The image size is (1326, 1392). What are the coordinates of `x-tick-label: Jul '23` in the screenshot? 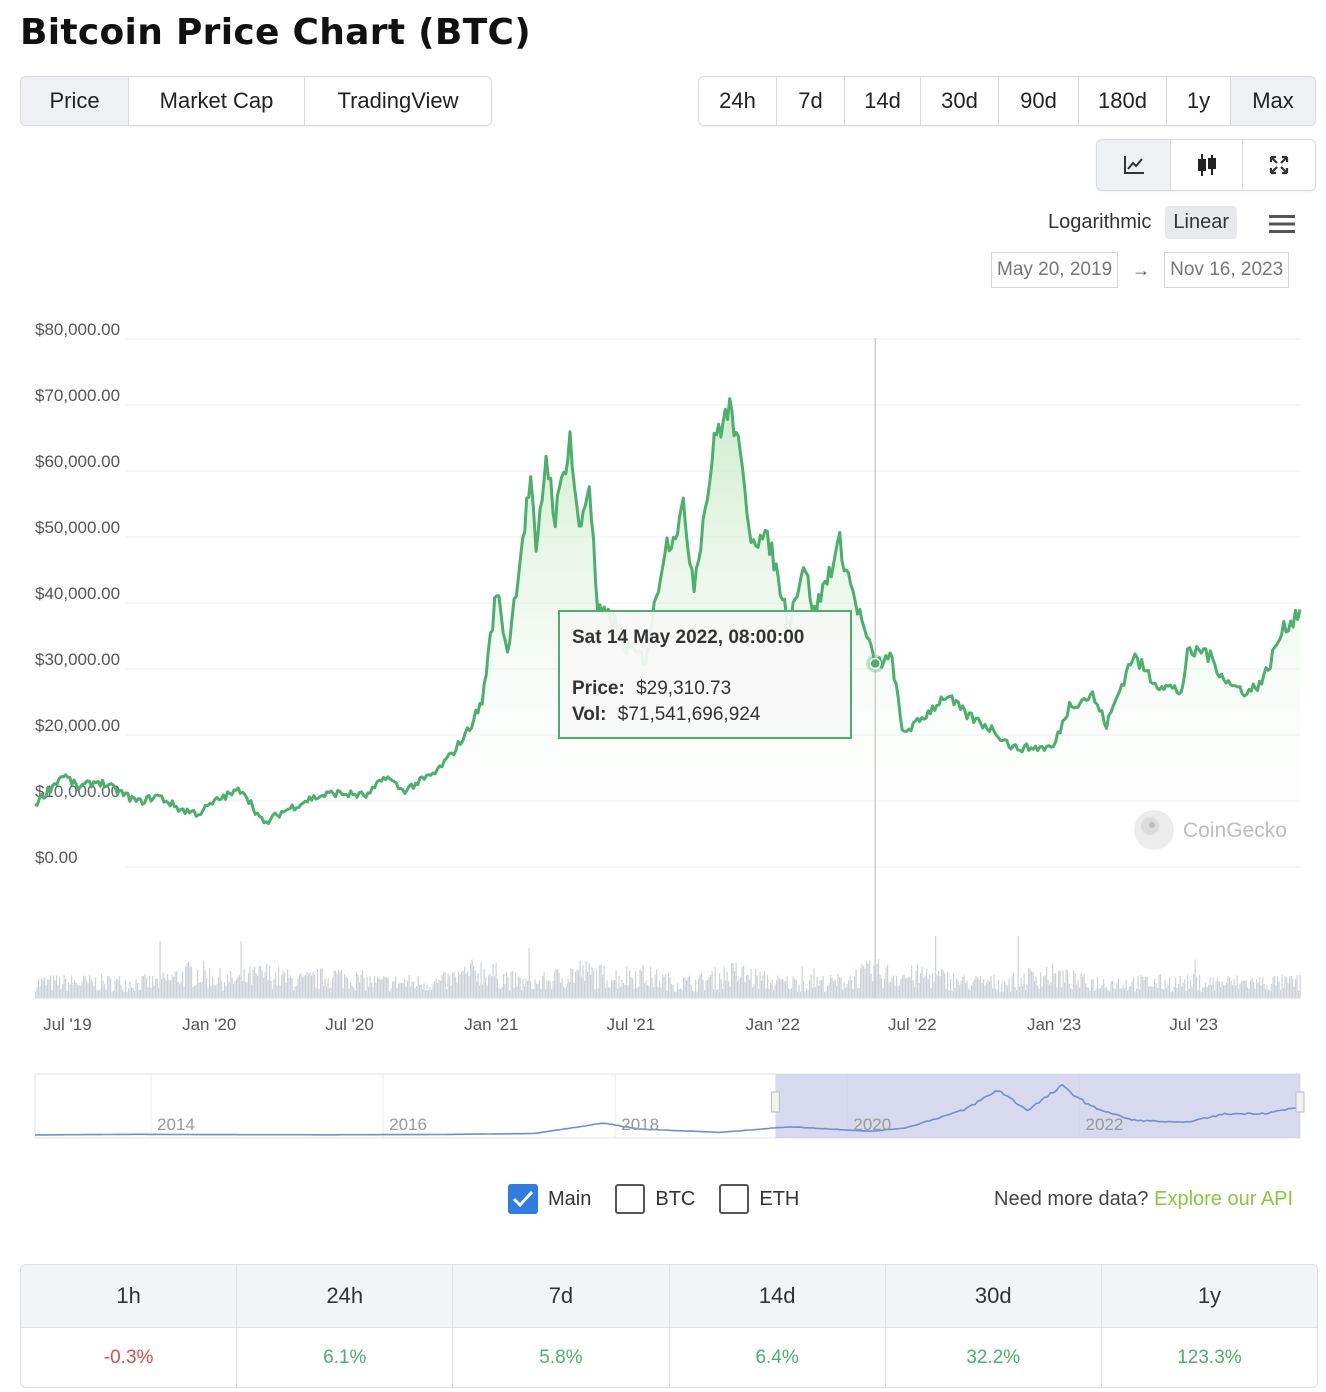 It's located at (1193, 1024).